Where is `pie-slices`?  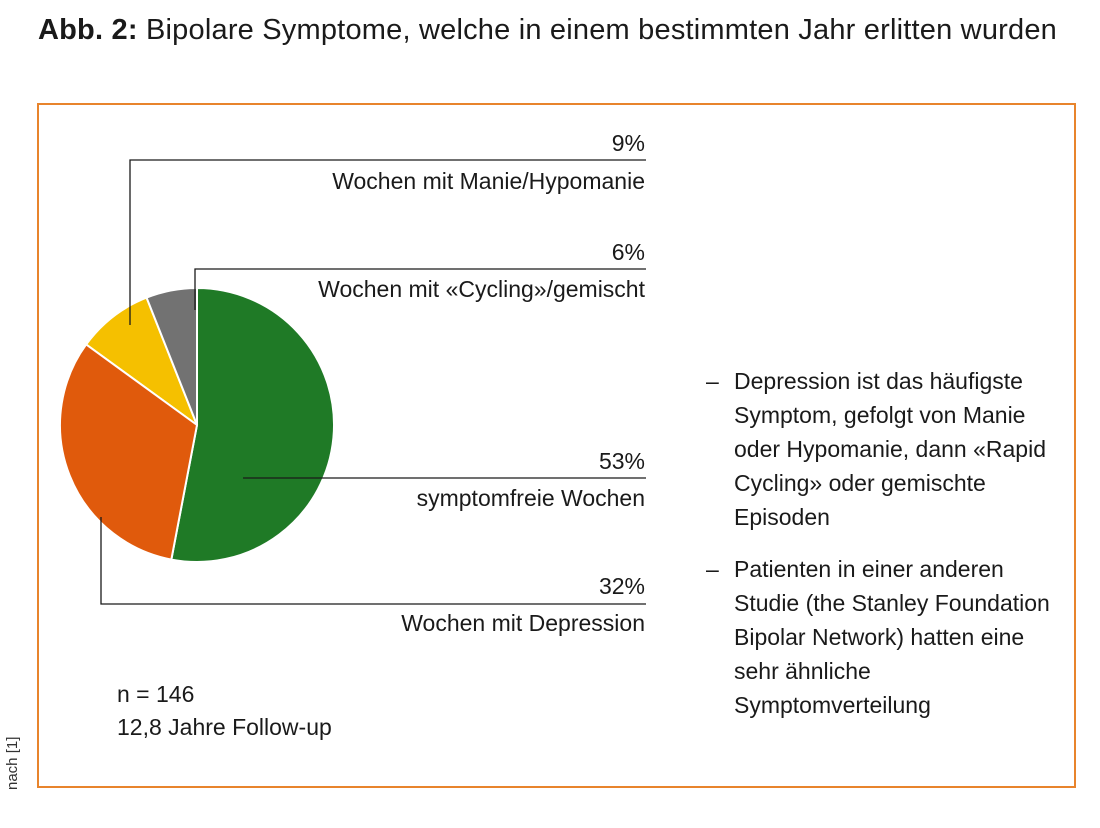 pie-slices is located at coordinates (197, 424).